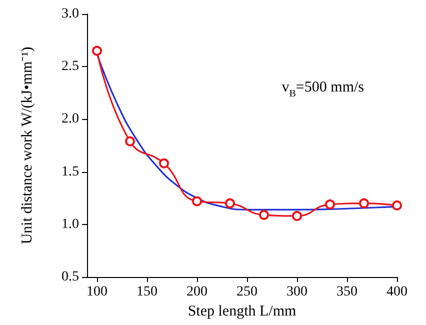 This screenshot has width=426, height=325. Describe the element at coordinates (28, 145) in the screenshot. I see `y-axis-title: Unit distance work W/(kJ•mm⁻¹)` at that location.